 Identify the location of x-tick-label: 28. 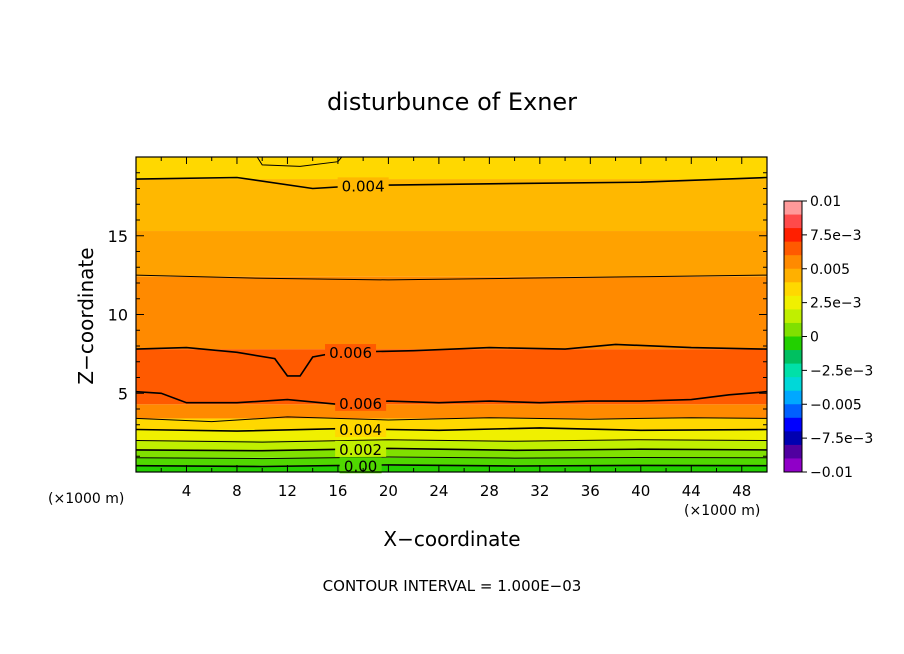
(489, 491).